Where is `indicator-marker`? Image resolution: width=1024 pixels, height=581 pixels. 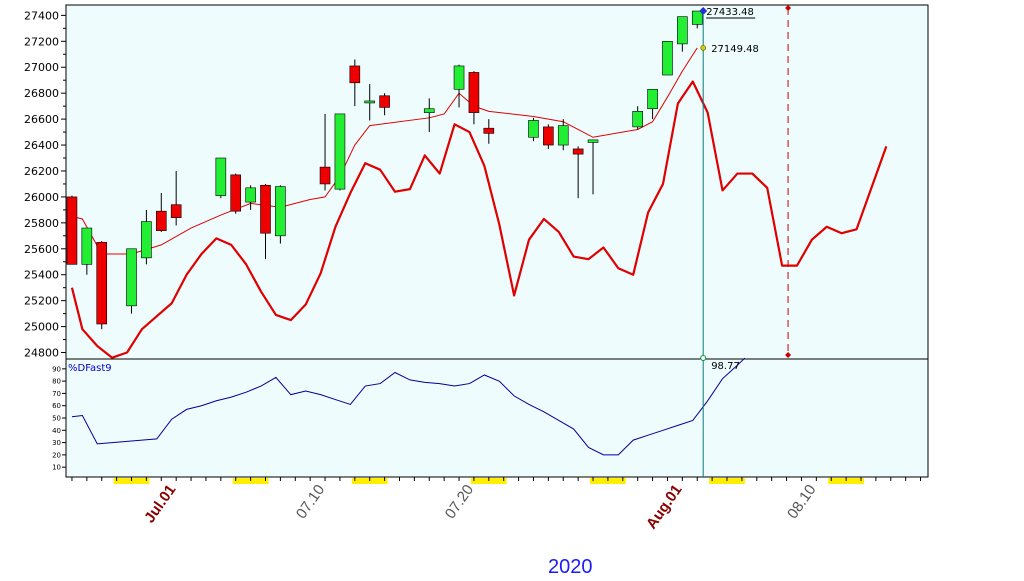 indicator-marker is located at coordinates (703, 358).